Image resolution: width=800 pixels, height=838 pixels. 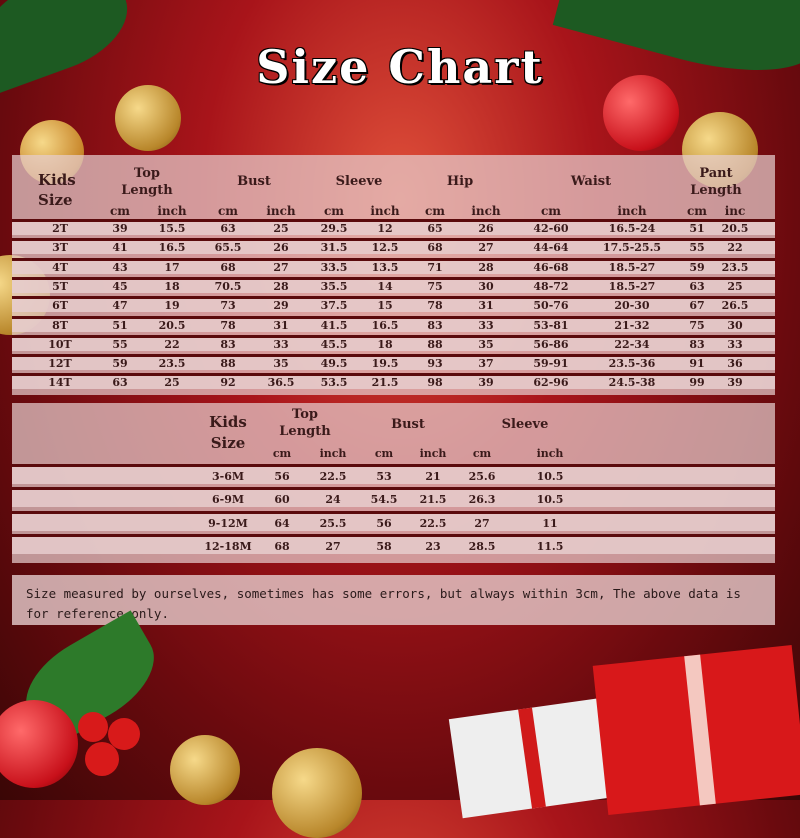 What do you see at coordinates (172, 267) in the screenshot?
I see `value-cell: 17` at bounding box center [172, 267].